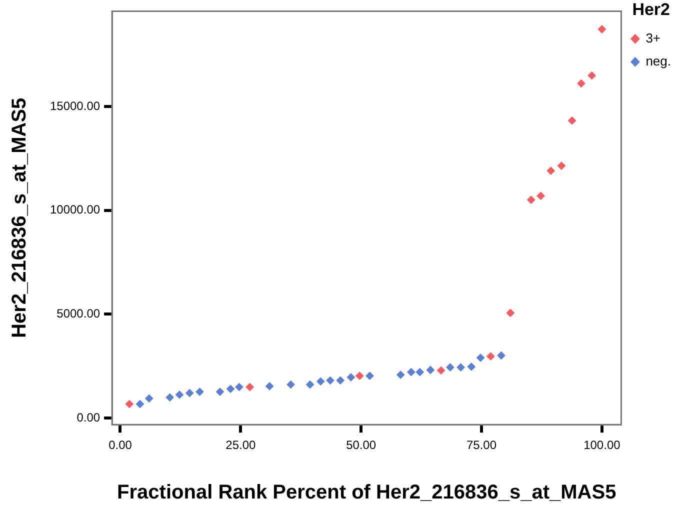 The image size is (691, 513). I want to click on y-tick-label: 10000.00, so click(75, 209).